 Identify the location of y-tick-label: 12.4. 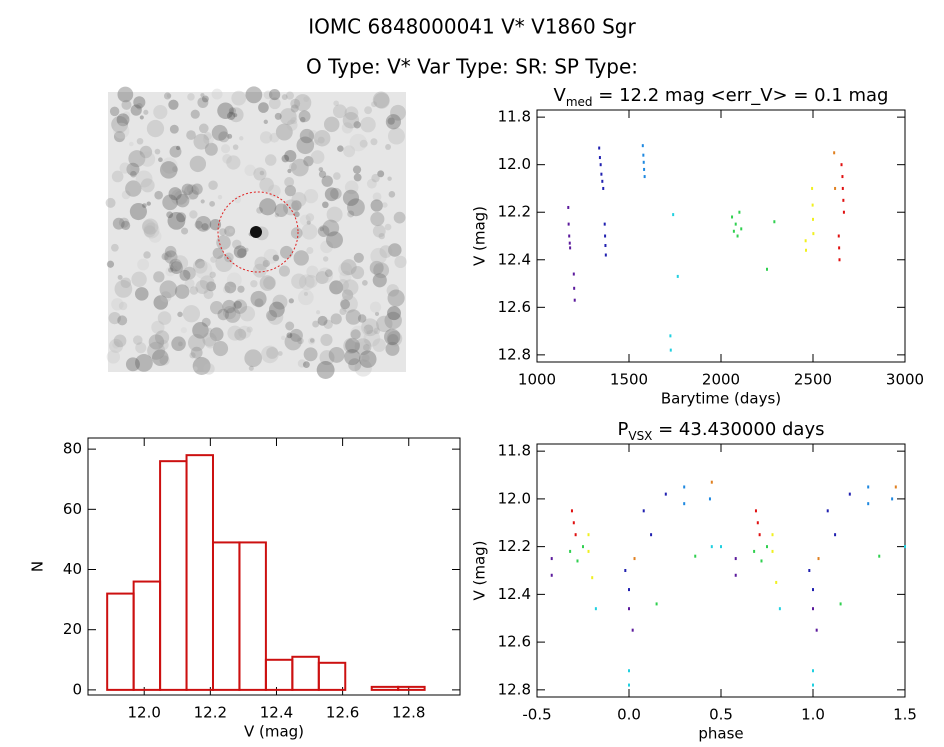
(514, 594).